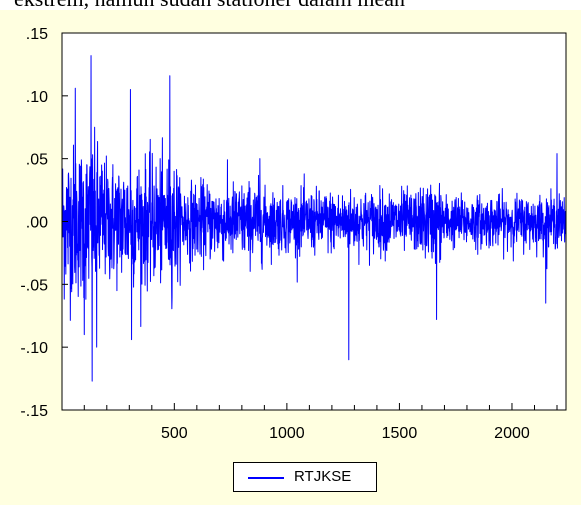 This screenshot has width=581, height=505. What do you see at coordinates (37, 223) in the screenshot?
I see `y-tick-label: .00` at bounding box center [37, 223].